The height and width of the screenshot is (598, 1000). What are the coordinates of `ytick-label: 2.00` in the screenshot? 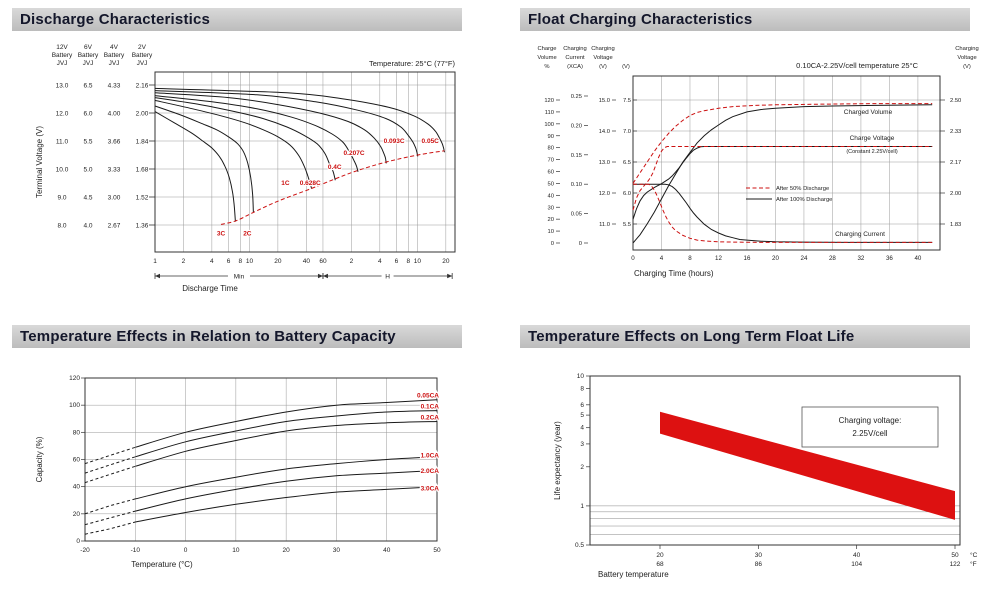 It's located at (142, 113).